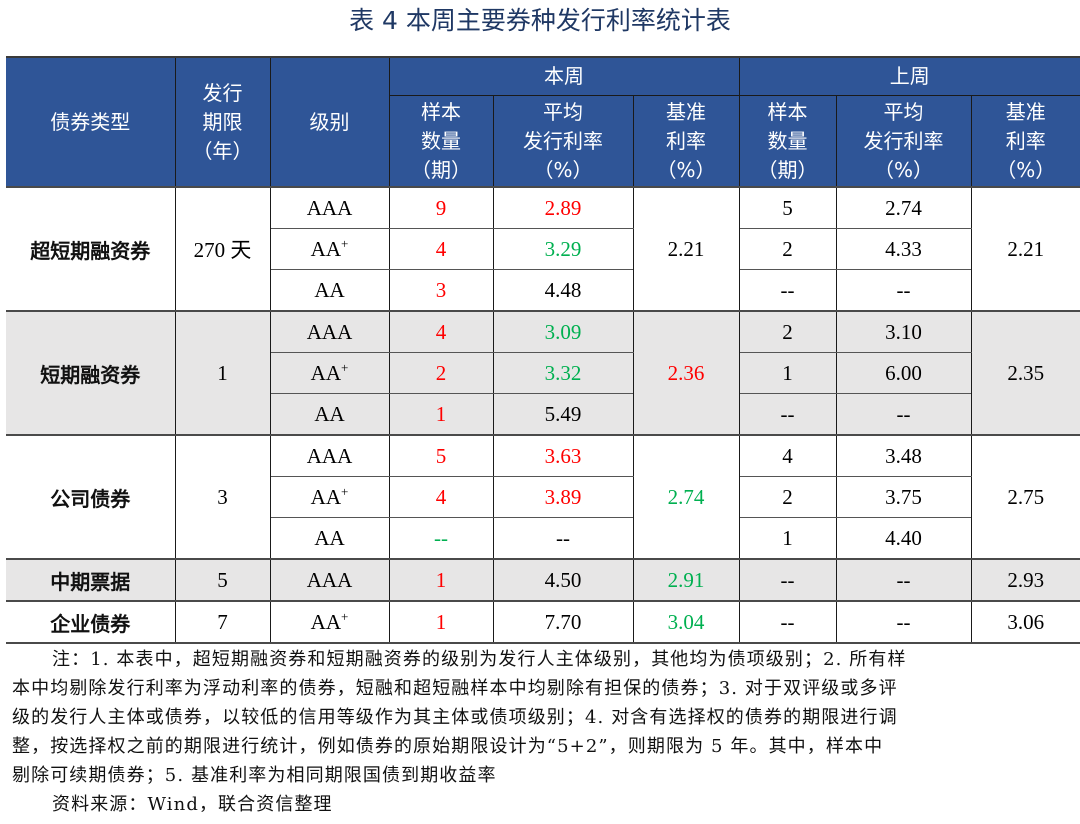 The height and width of the screenshot is (824, 1080). I want to click on header-last-week: 上周, so click(909, 76).